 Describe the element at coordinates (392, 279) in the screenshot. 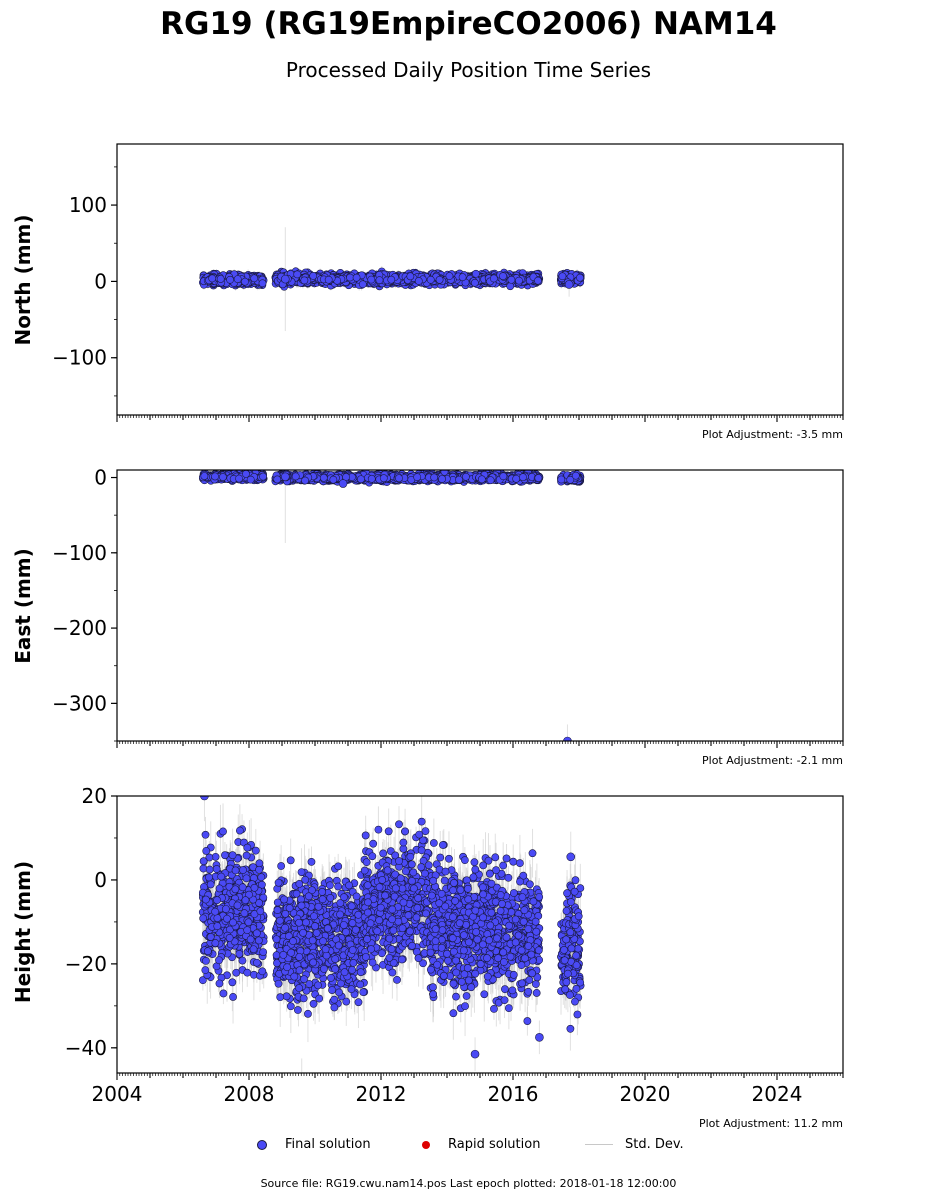

I see `north-data` at that location.